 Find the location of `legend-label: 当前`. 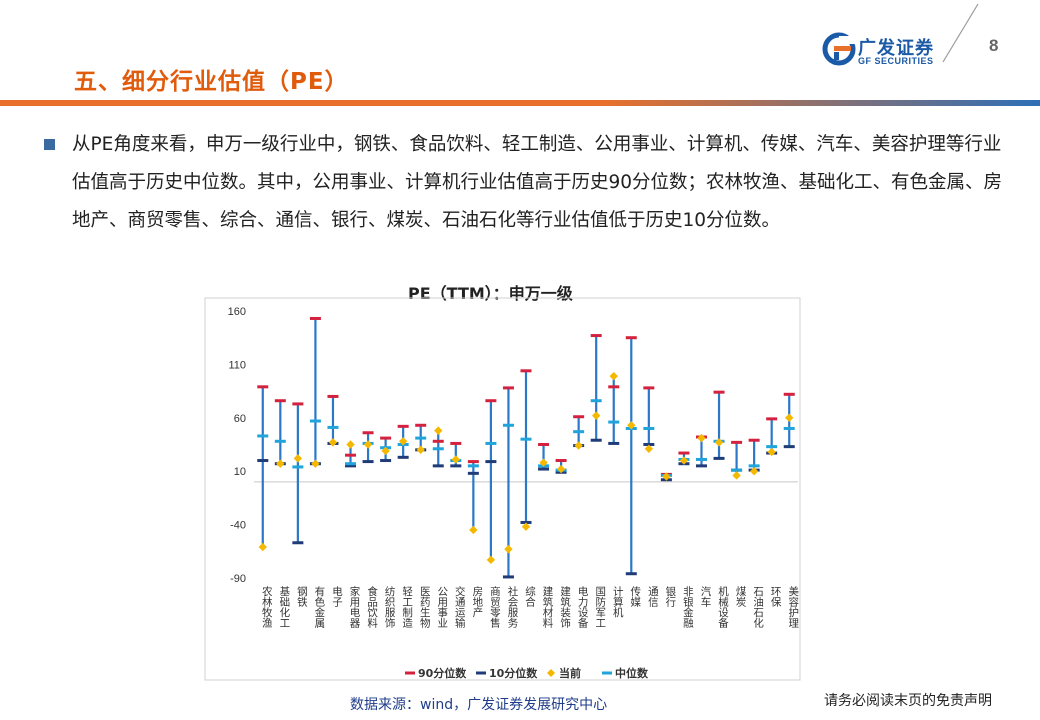

legend-label: 当前 is located at coordinates (570, 673).